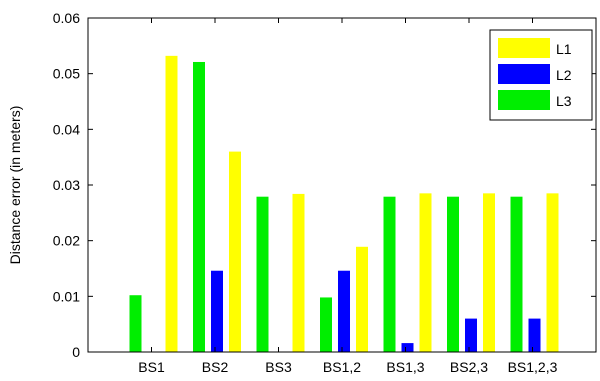 The image size is (600, 381). What do you see at coordinates (199, 207) in the screenshot?
I see `bar-l3-bs2` at bounding box center [199, 207].